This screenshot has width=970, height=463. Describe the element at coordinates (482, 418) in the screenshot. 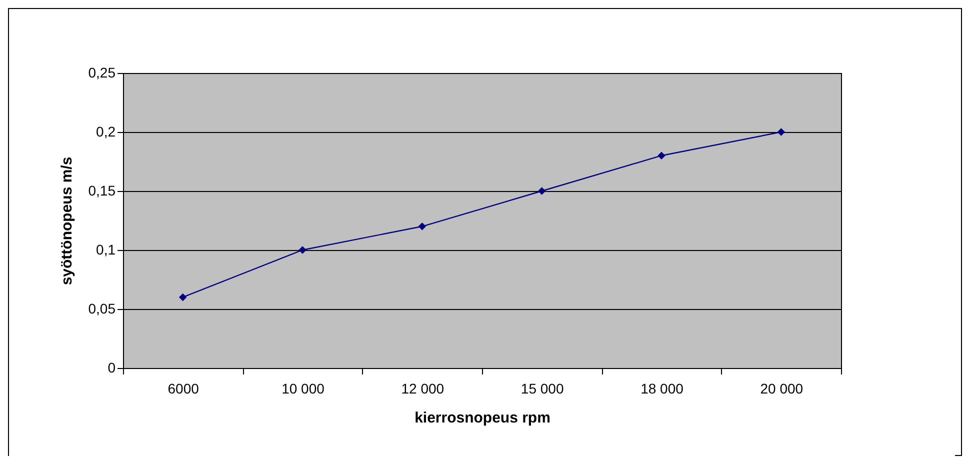

I see `x-axis-title: kierrosnopeus rpm` at that location.